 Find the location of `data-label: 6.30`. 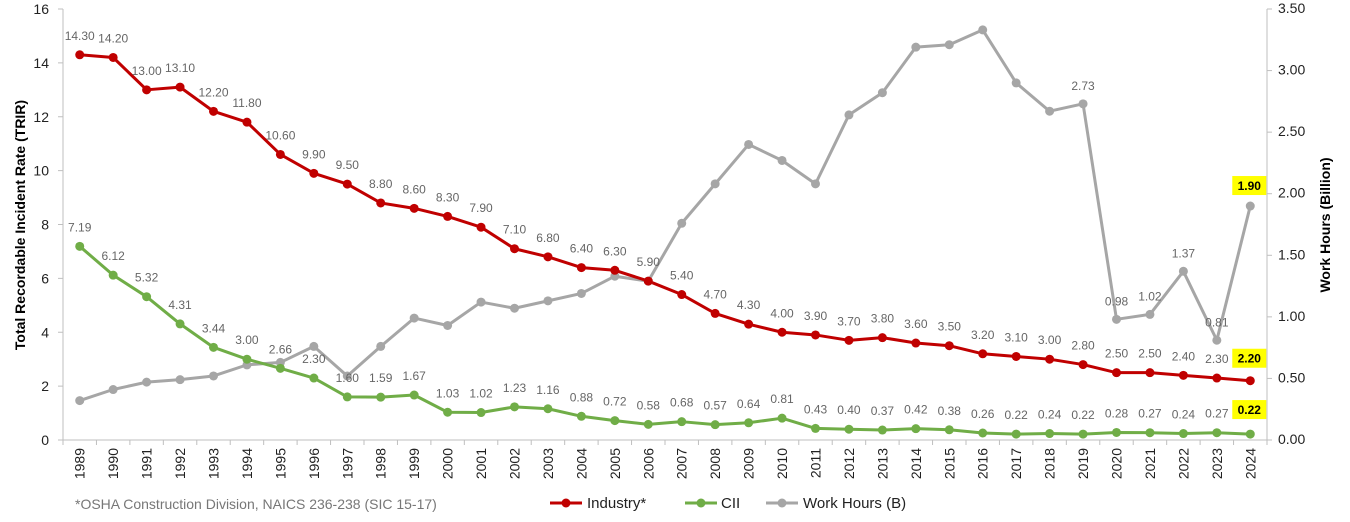

data-label: 6.30 is located at coordinates (615, 251).